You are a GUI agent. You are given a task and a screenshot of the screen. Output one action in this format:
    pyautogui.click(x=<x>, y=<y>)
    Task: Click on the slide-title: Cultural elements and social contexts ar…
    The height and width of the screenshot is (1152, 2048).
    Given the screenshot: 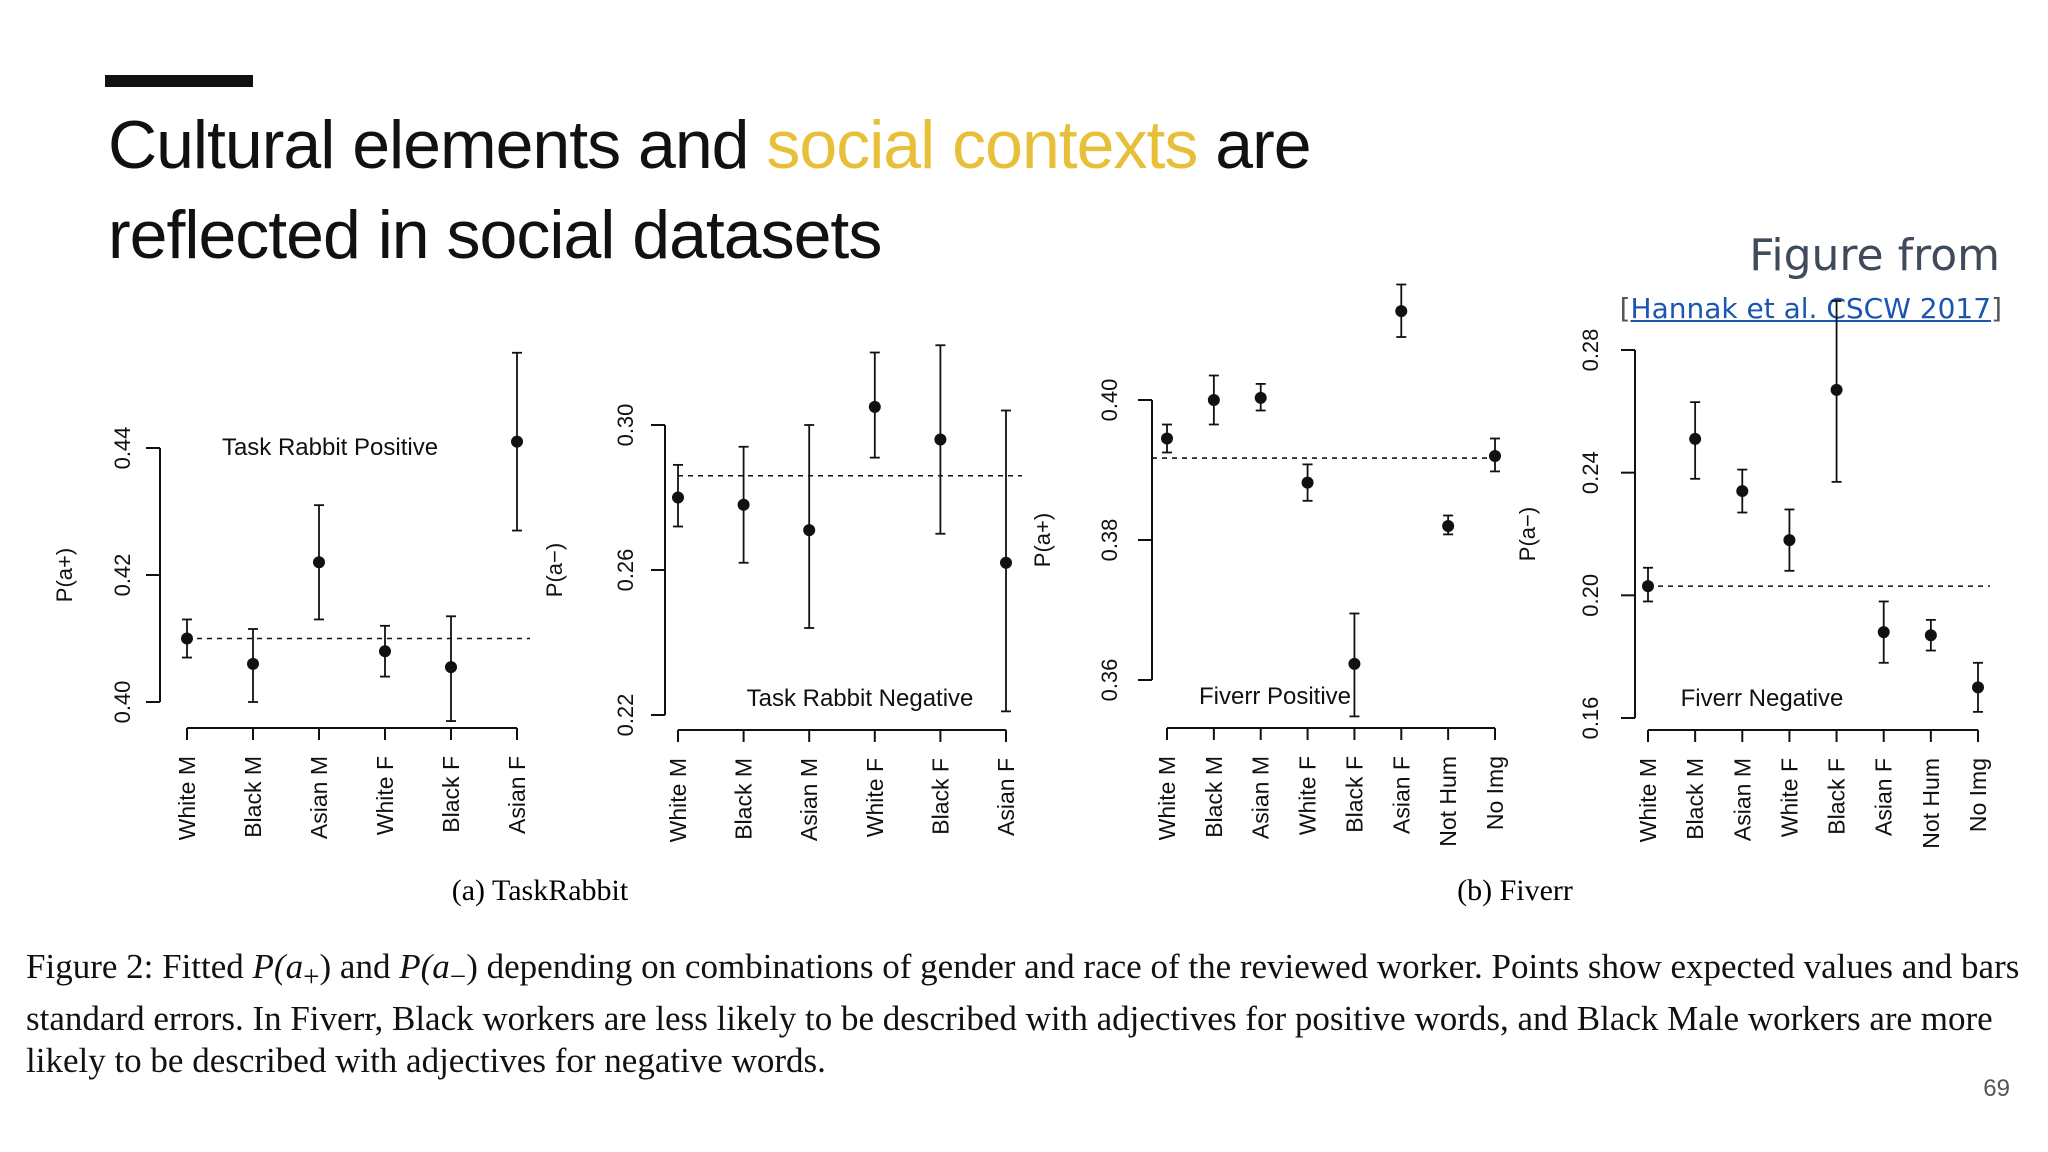 What is the action you would take?
    pyautogui.click(x=758, y=190)
    